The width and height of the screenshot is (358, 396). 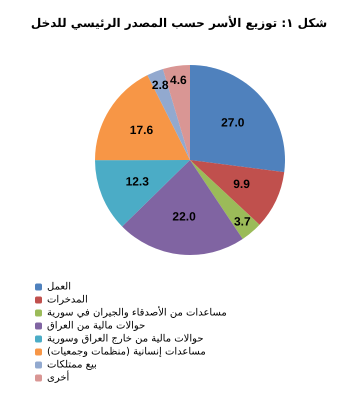 I want to click on data-label: 22.0, so click(x=184, y=217).